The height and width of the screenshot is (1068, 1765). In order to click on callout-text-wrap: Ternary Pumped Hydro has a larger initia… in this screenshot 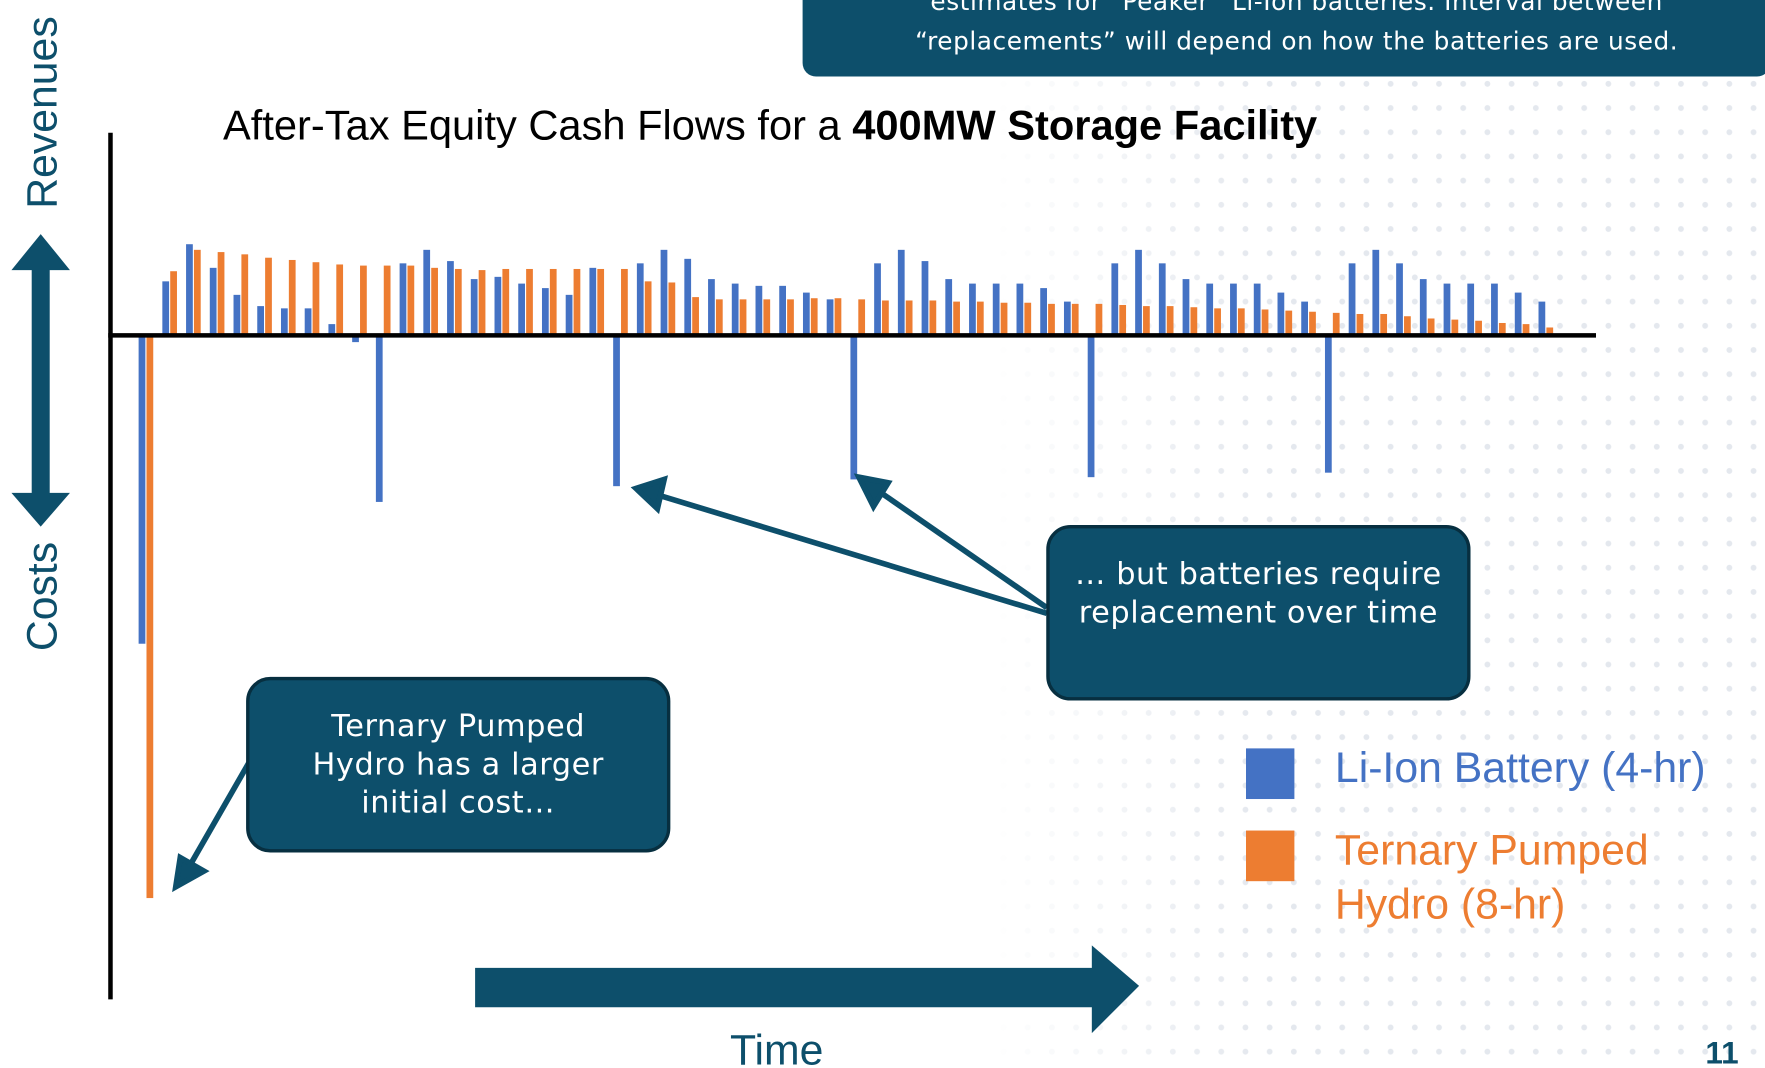, I will do `click(458, 764)`.